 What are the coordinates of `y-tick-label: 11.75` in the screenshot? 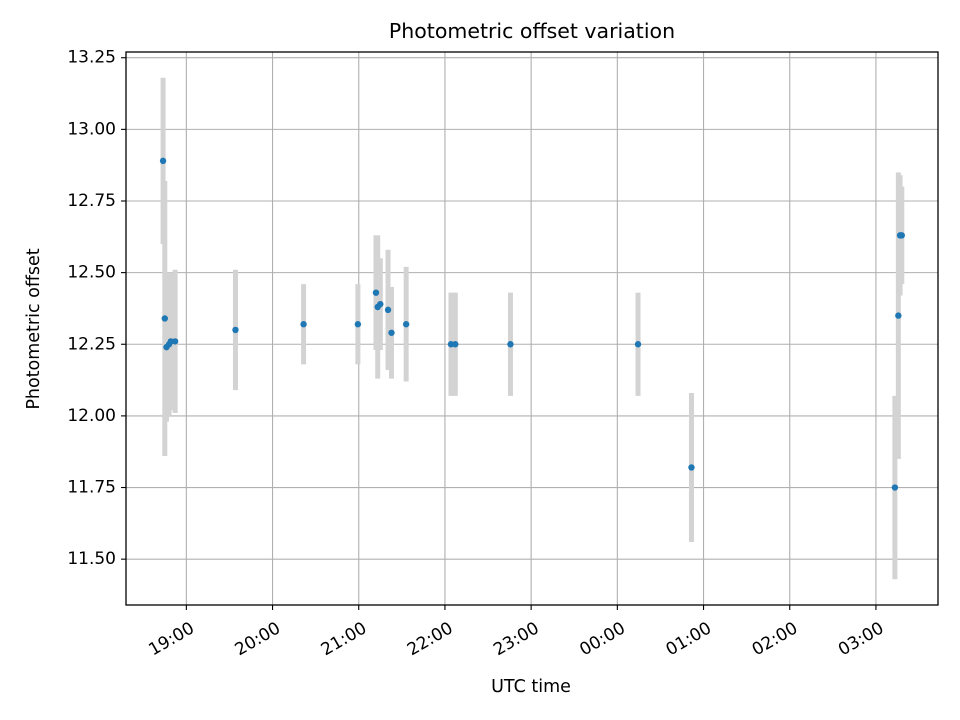 It's located at (91, 488).